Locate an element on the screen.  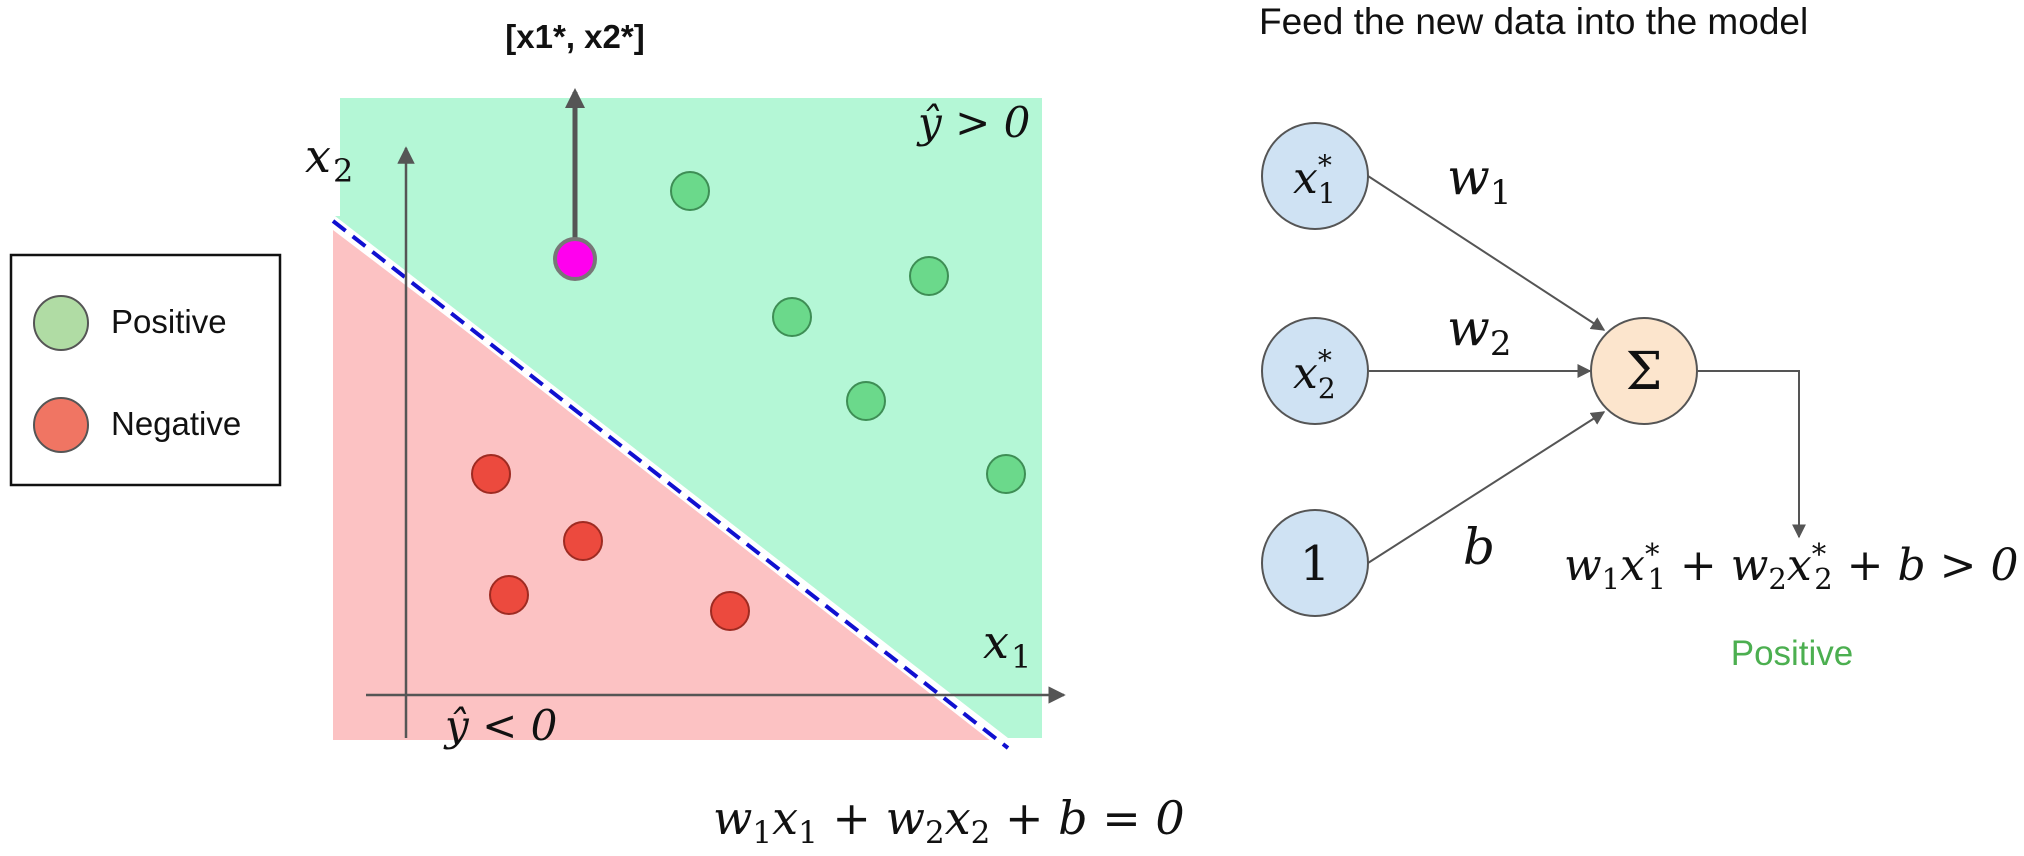
negative-region-label: ŷ < 0 is located at coordinates (500, 725).